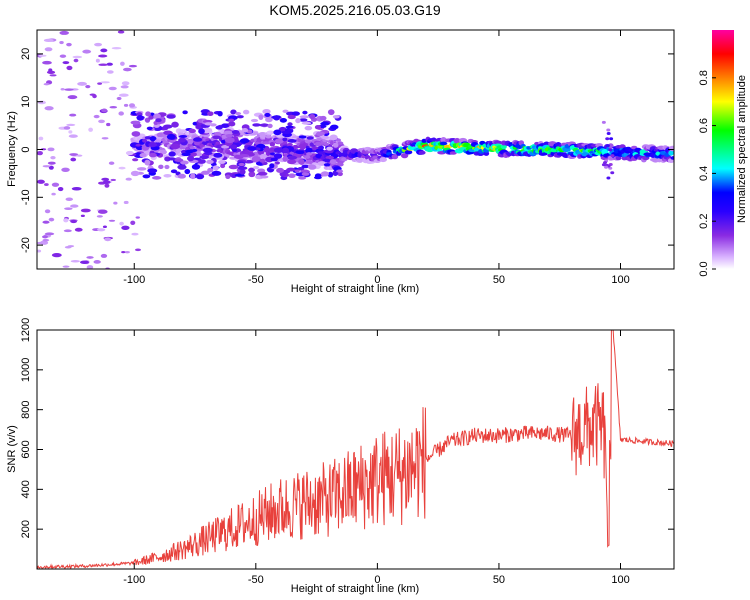  I want to click on x-tick-label: 50, so click(499, 580).